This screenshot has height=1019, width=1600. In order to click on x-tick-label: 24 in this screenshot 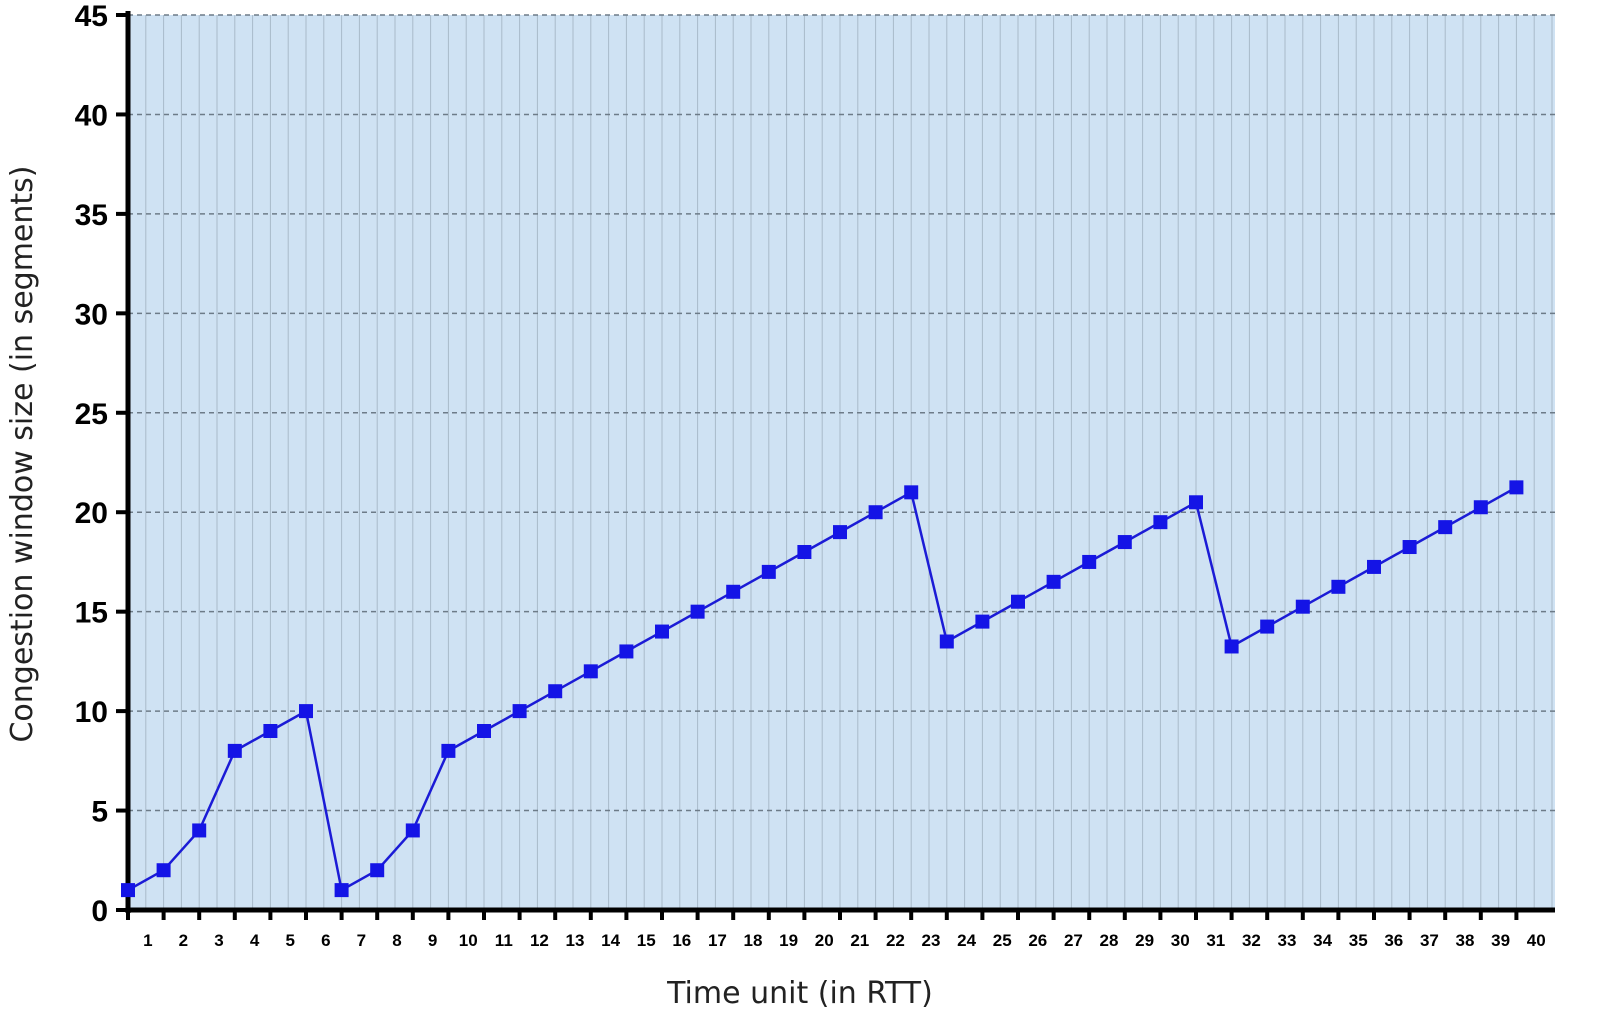, I will do `click(966, 940)`.